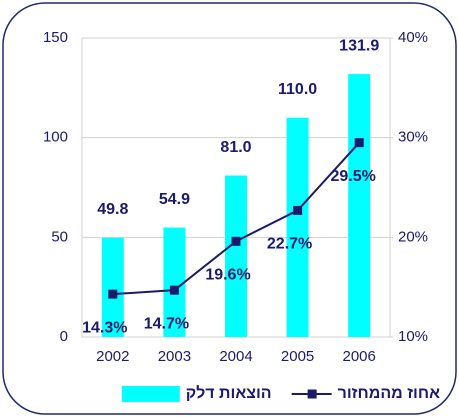  I want to click on y2-tick-label: 40%, so click(413, 37).